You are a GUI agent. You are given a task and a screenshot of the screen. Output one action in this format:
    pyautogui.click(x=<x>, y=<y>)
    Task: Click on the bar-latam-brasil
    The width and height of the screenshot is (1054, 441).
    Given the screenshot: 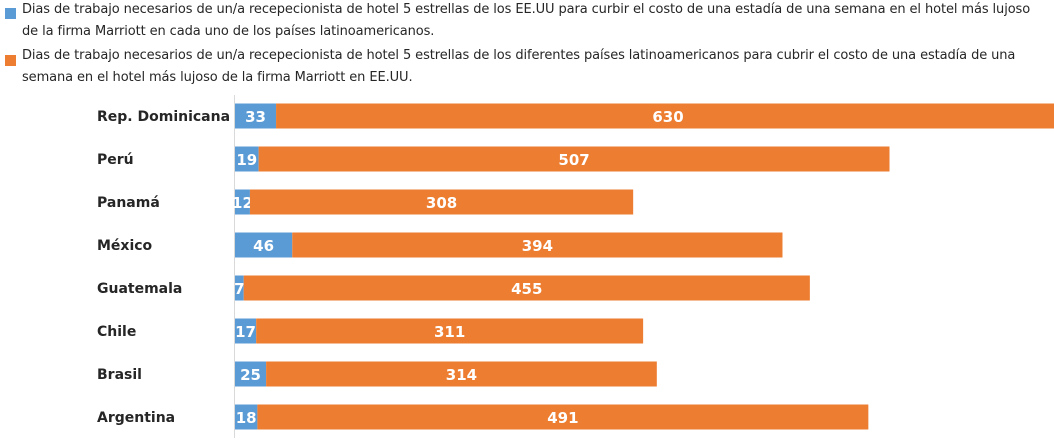 What is the action you would take?
    pyautogui.click(x=461, y=374)
    